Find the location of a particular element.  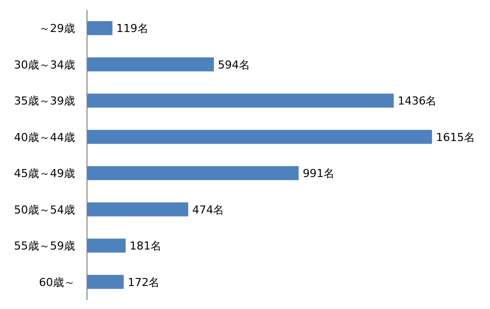

data-label: 119名 is located at coordinates (132, 29).